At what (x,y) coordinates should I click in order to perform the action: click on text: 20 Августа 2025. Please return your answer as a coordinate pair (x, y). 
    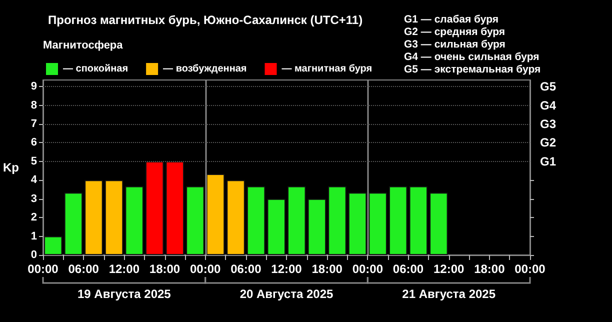
    Looking at the image, I should click on (287, 294).